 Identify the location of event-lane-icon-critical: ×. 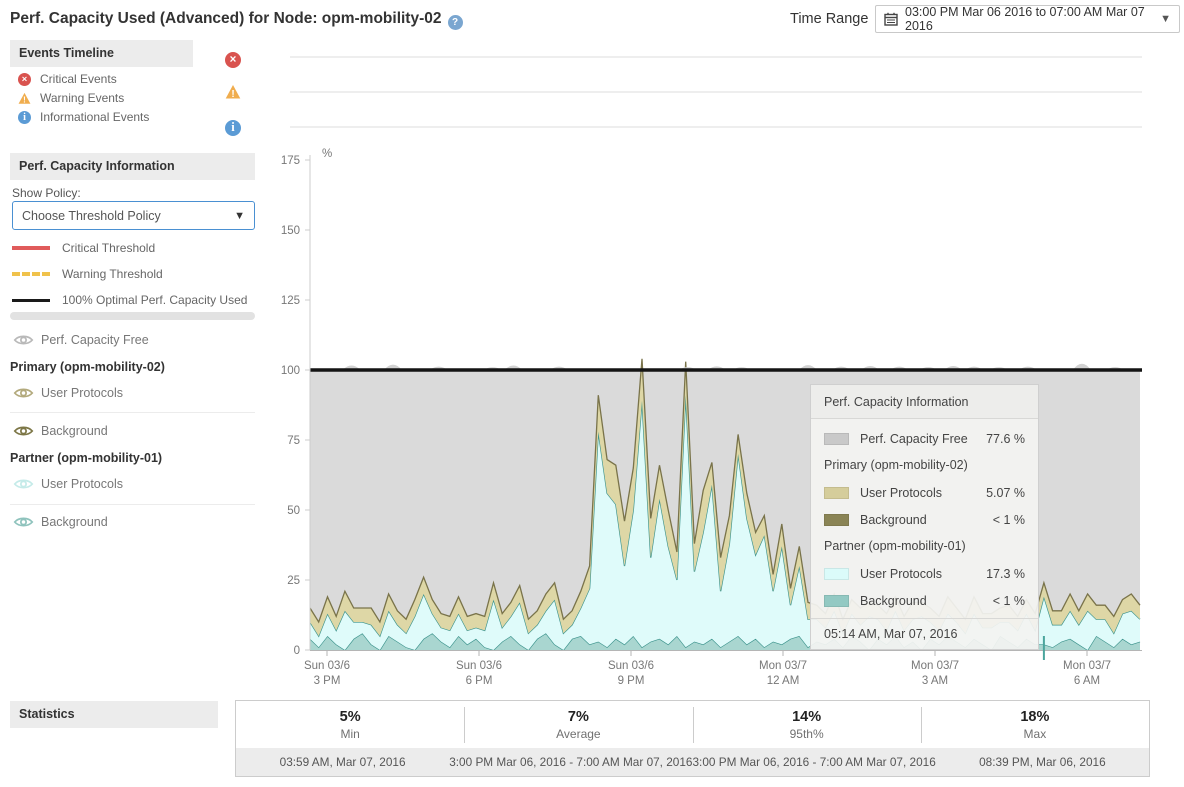
(233, 59).